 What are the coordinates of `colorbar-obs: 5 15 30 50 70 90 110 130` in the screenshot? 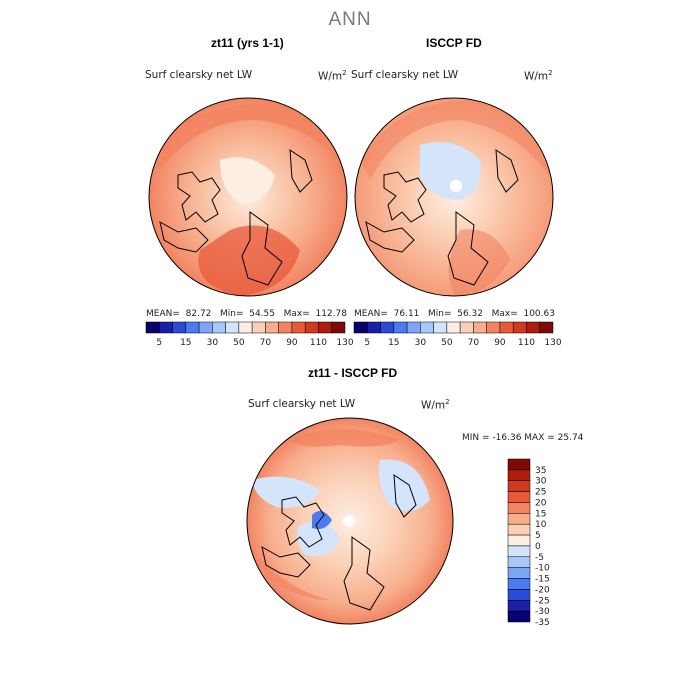 It's located at (457, 334).